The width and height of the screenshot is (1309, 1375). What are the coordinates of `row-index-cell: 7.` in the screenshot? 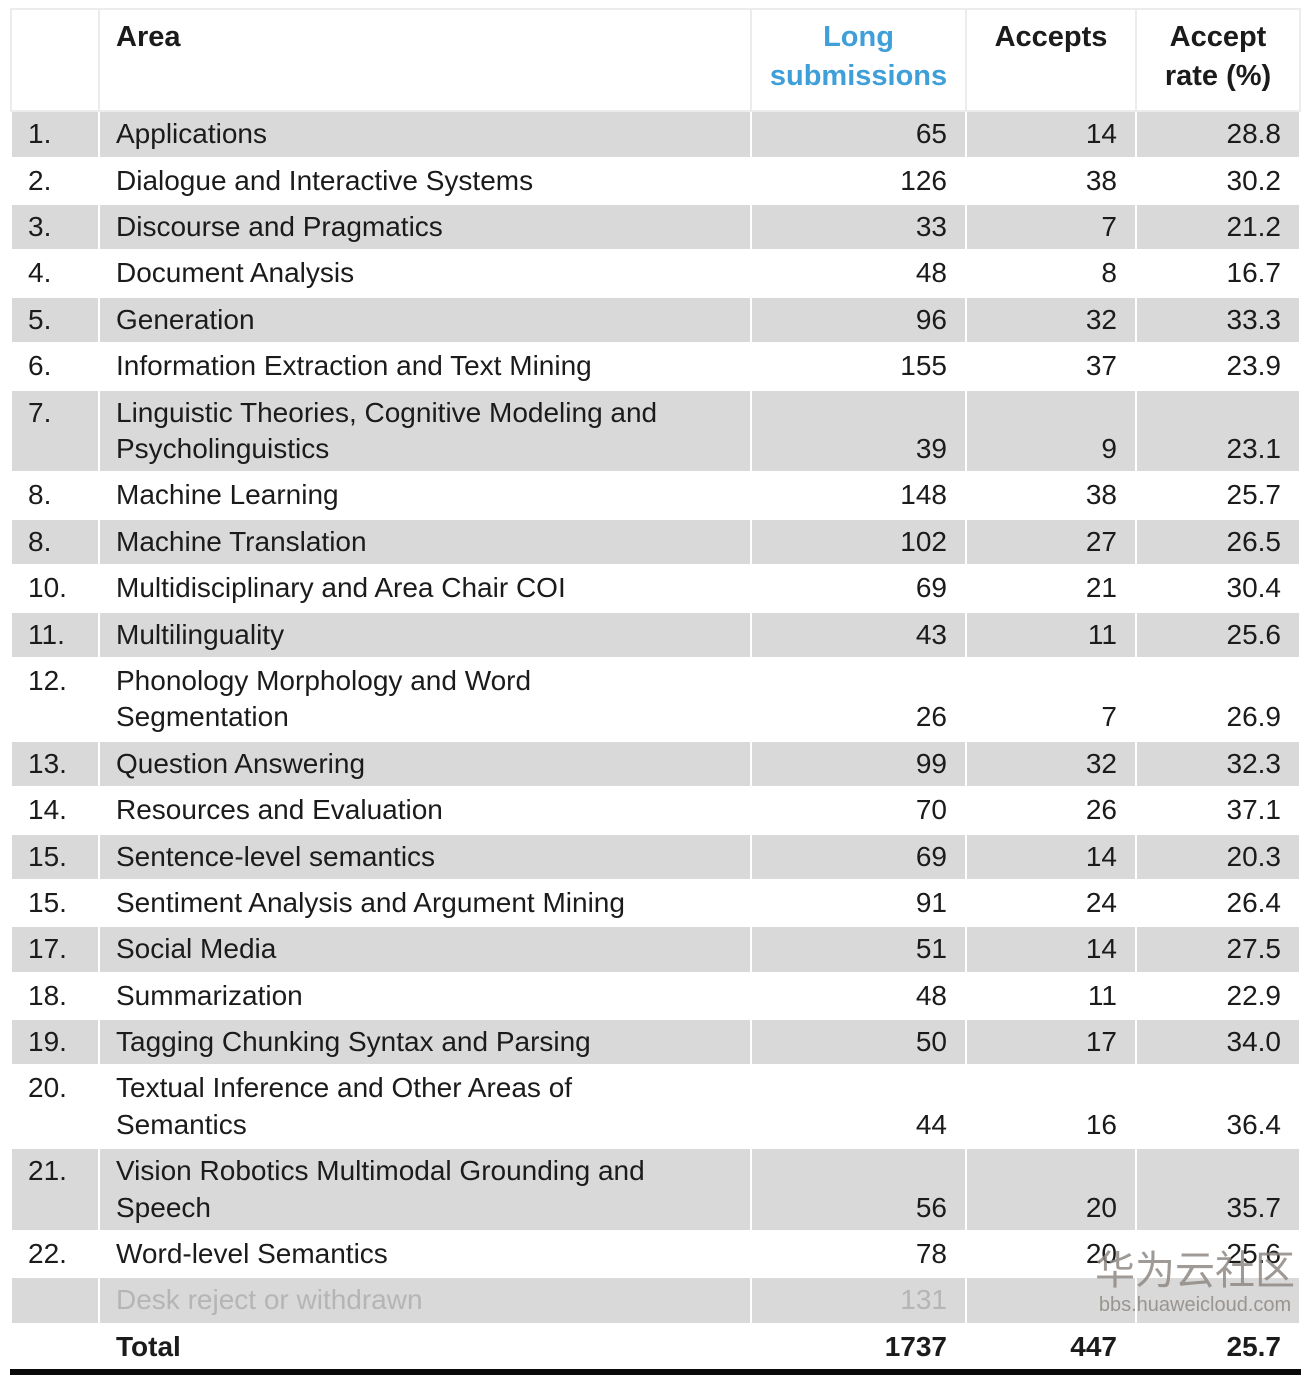 It's located at (55, 431).